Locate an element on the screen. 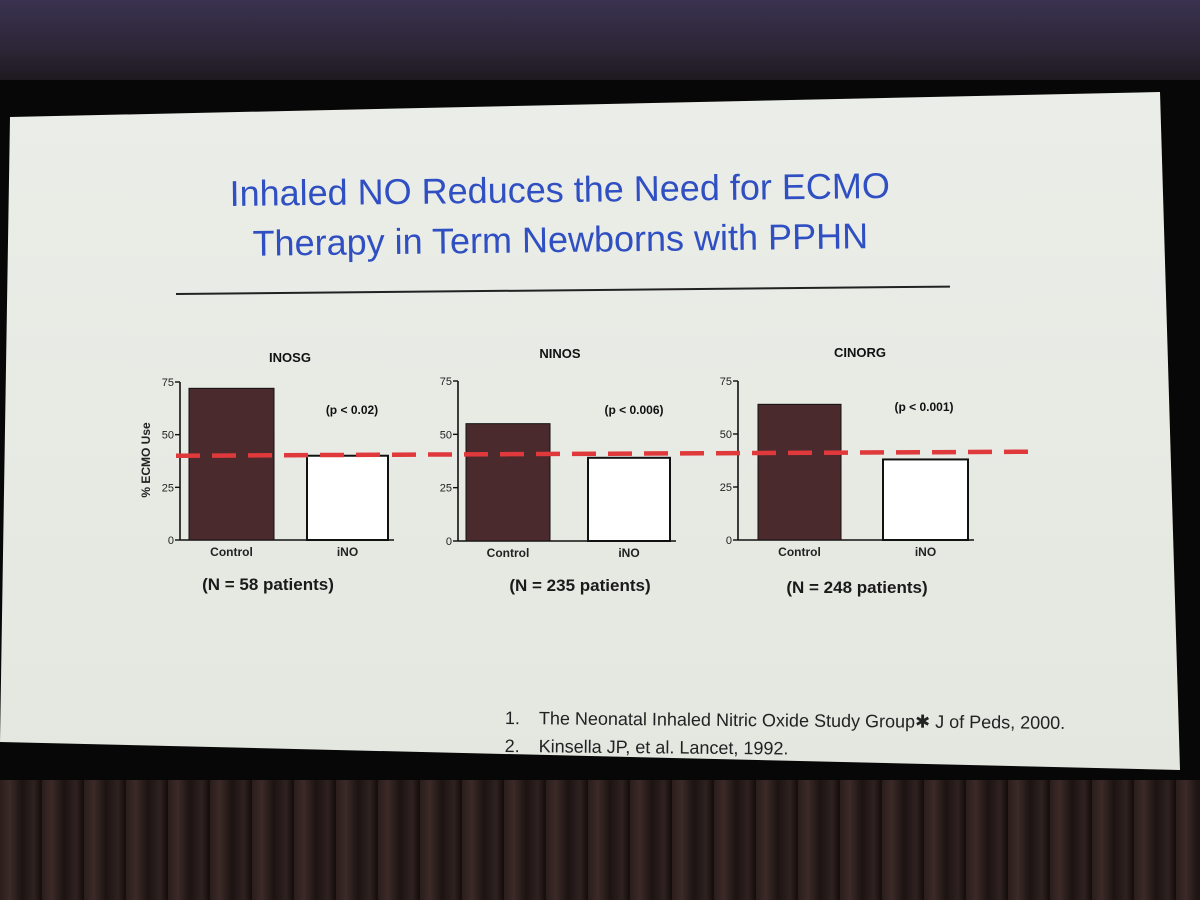  inosg-y-tick-label: 50 is located at coordinates (168, 436).